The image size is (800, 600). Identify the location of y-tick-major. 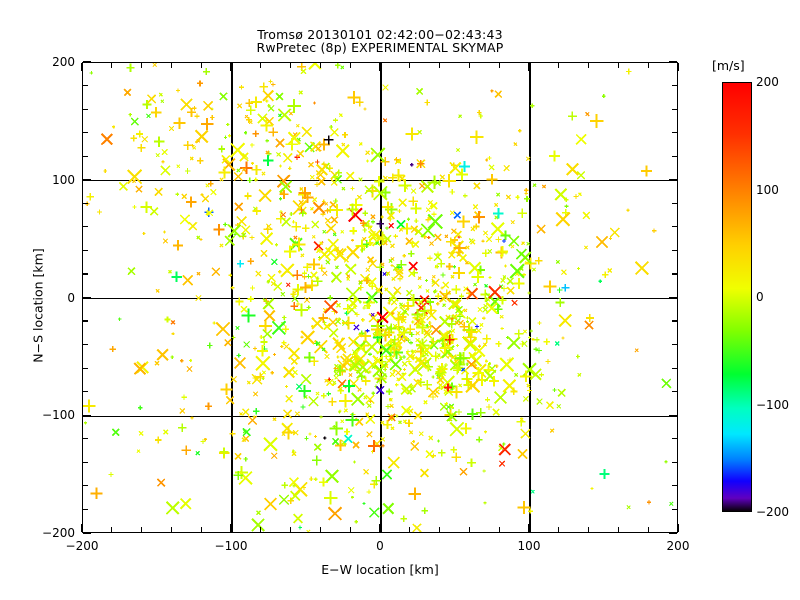
(673, 533).